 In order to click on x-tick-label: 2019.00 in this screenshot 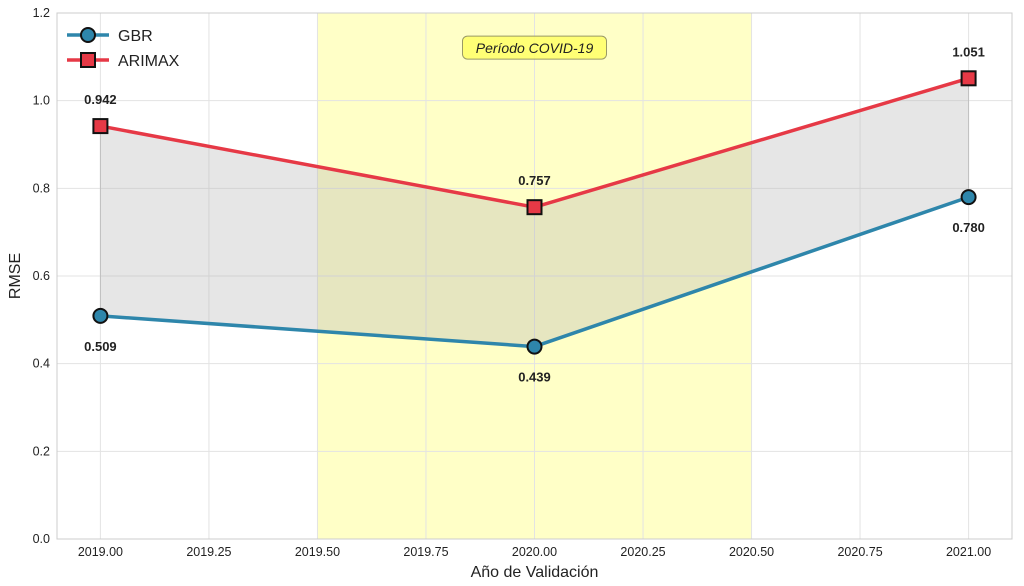, I will do `click(100, 552)`.